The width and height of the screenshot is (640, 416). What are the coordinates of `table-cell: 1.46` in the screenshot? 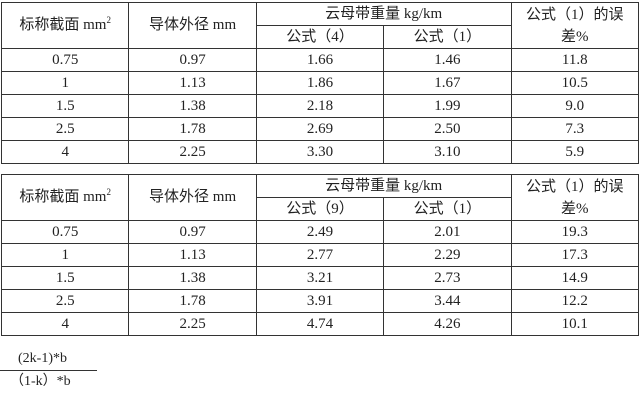 It's located at (447, 60).